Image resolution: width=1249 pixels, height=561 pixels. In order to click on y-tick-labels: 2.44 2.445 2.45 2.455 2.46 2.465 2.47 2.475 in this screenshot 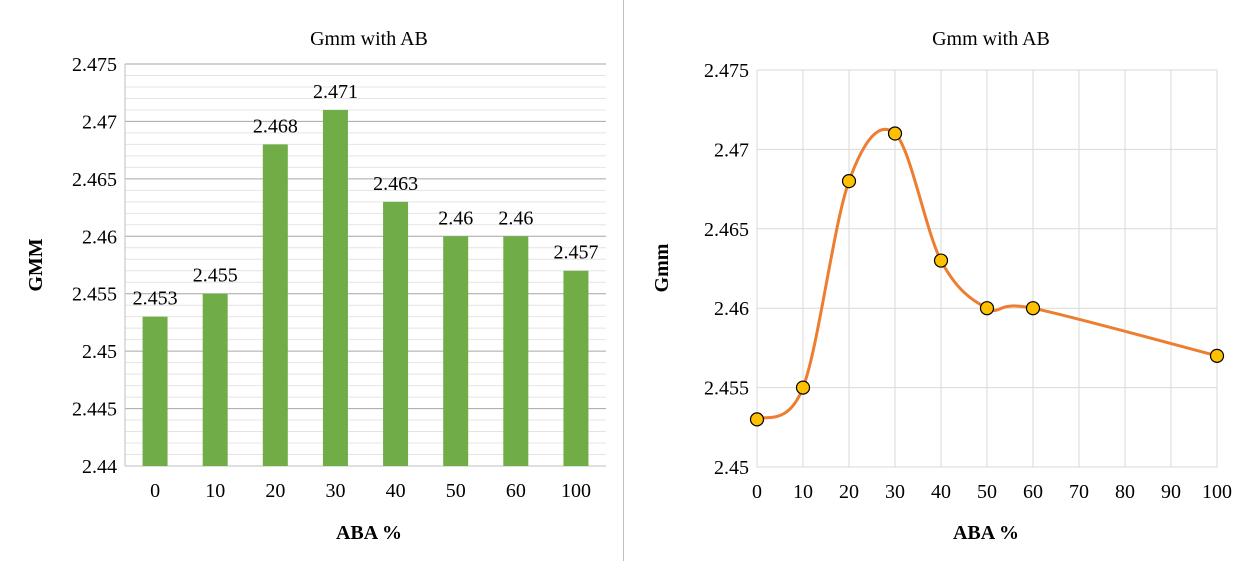, I will do `click(94, 266)`.